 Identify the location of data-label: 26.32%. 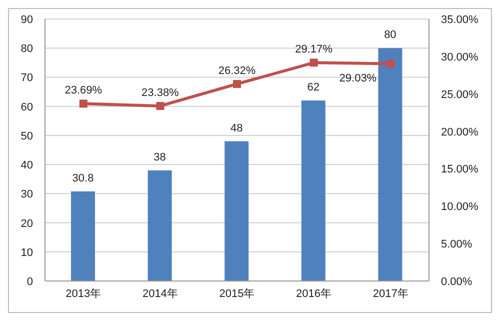
(237, 70).